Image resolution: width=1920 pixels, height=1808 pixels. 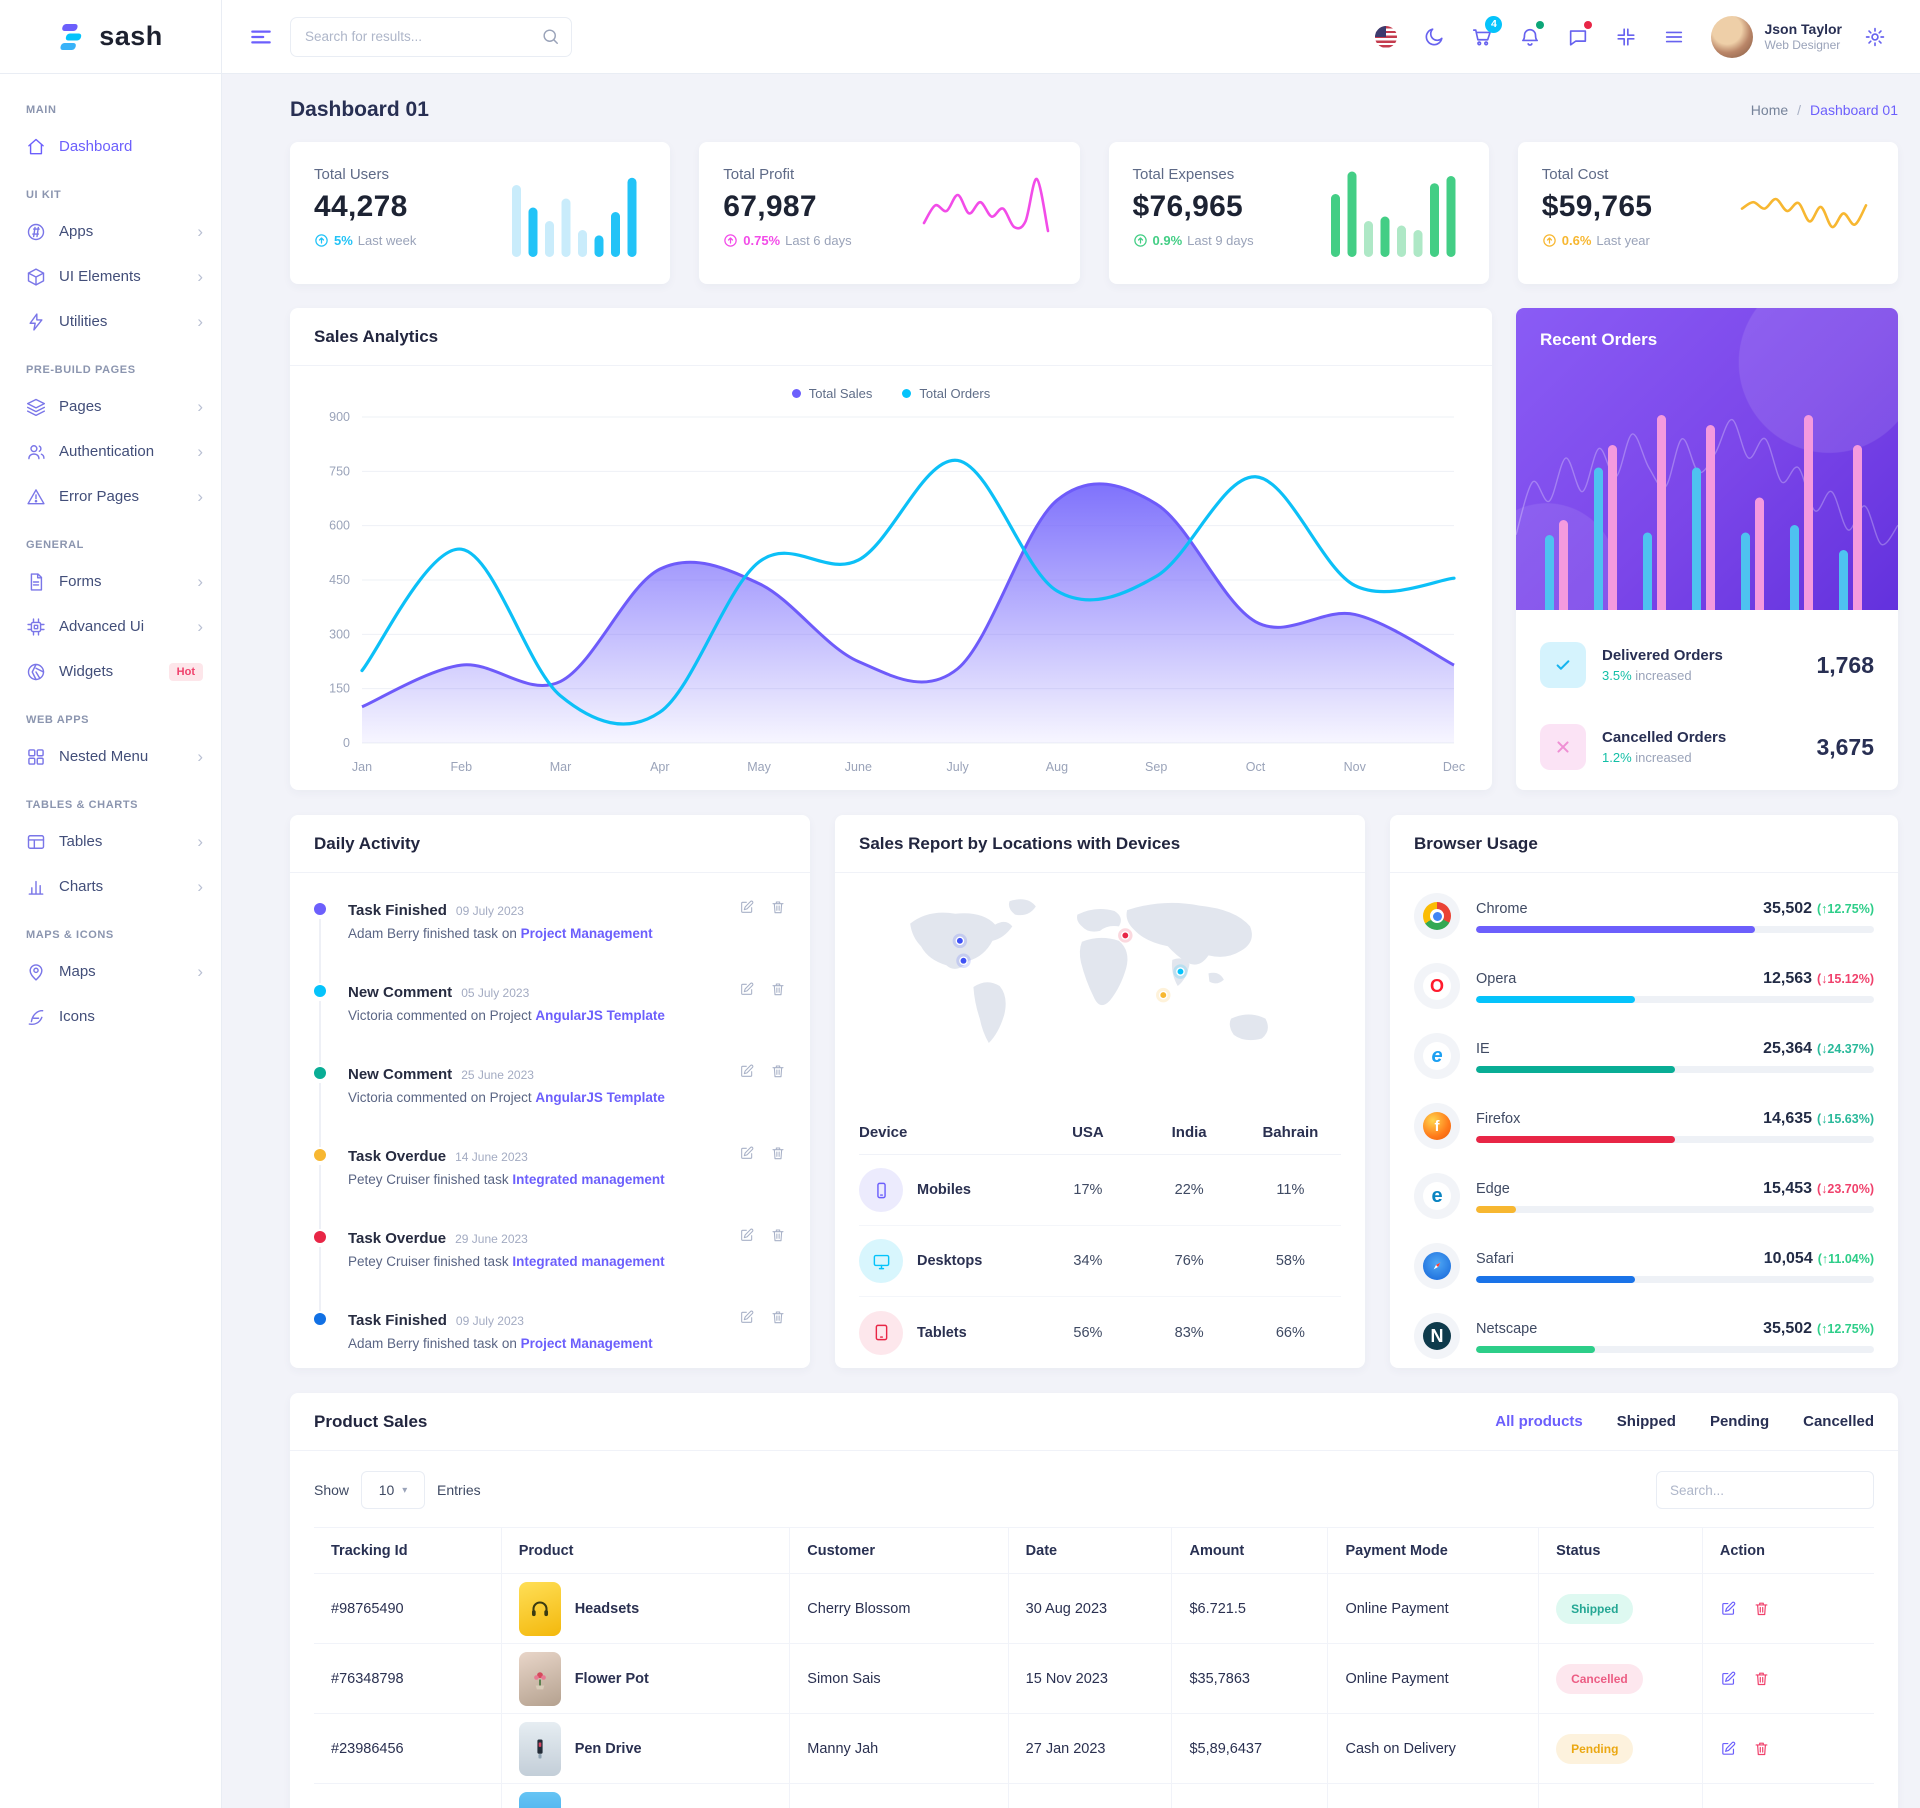 I want to click on search-icon, so click(x=550, y=36).